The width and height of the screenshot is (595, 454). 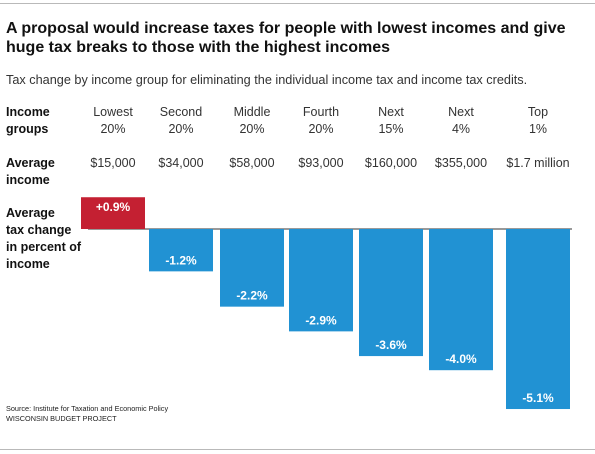 I want to click on category-label-line: Lowest, so click(x=113, y=112).